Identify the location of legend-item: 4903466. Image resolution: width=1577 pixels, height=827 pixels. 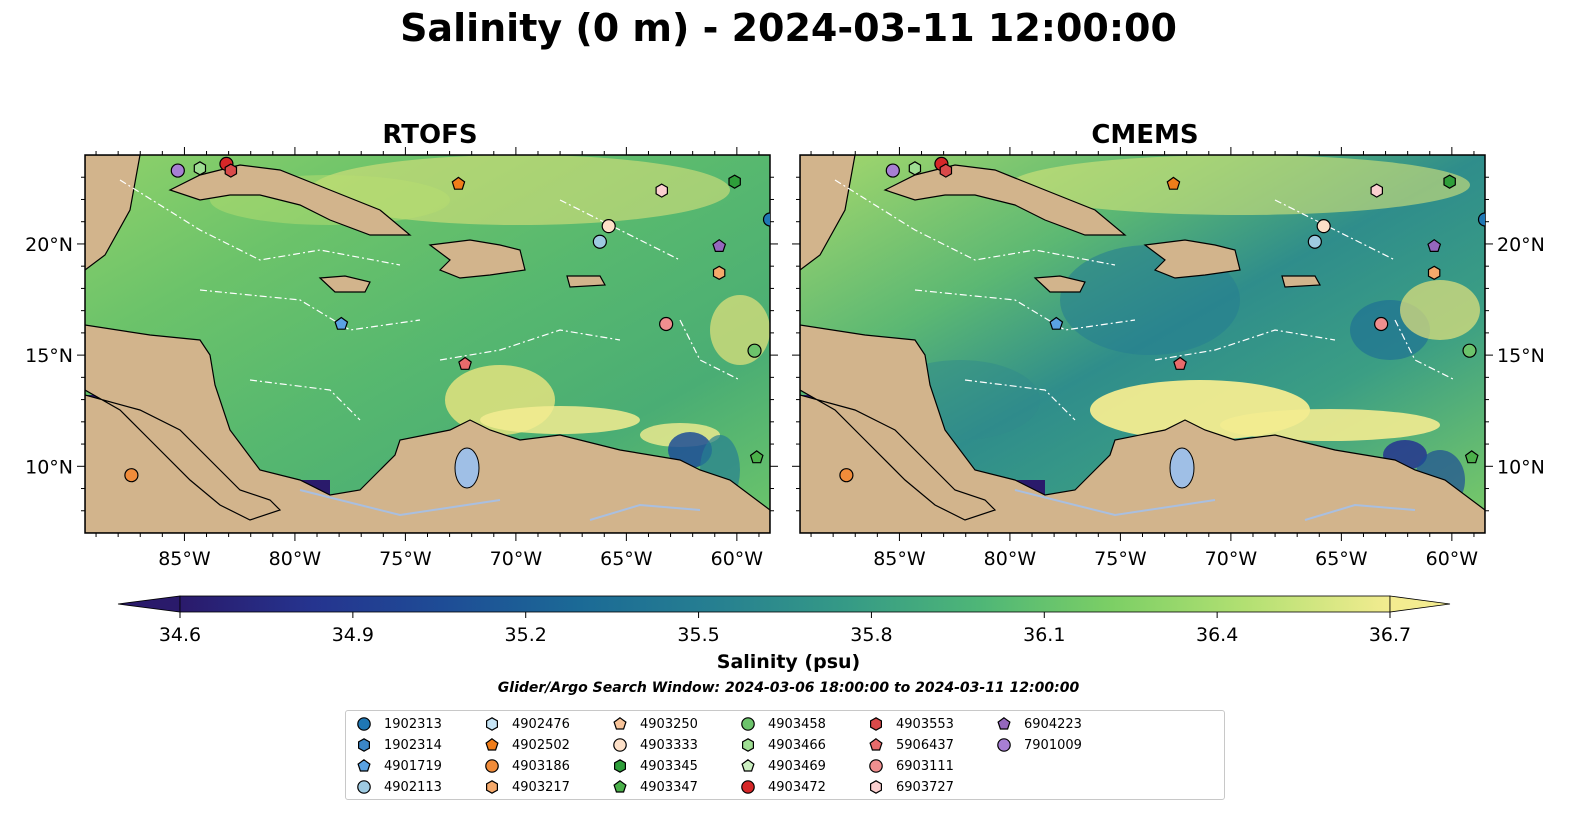
(783, 745).